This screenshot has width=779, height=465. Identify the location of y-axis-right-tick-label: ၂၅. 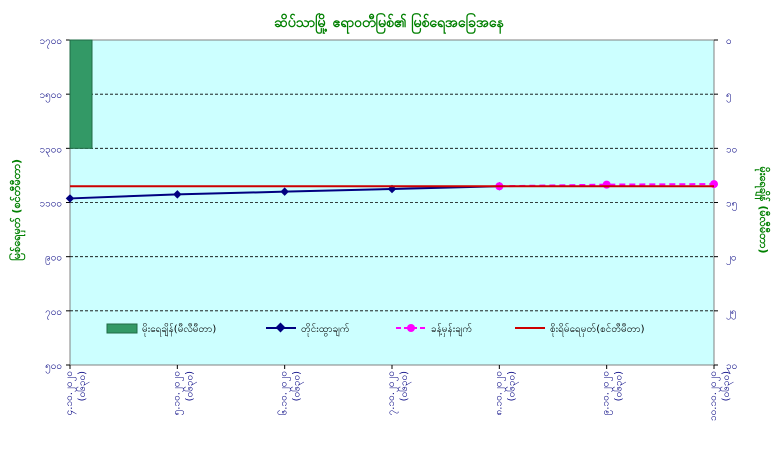
(731, 313).